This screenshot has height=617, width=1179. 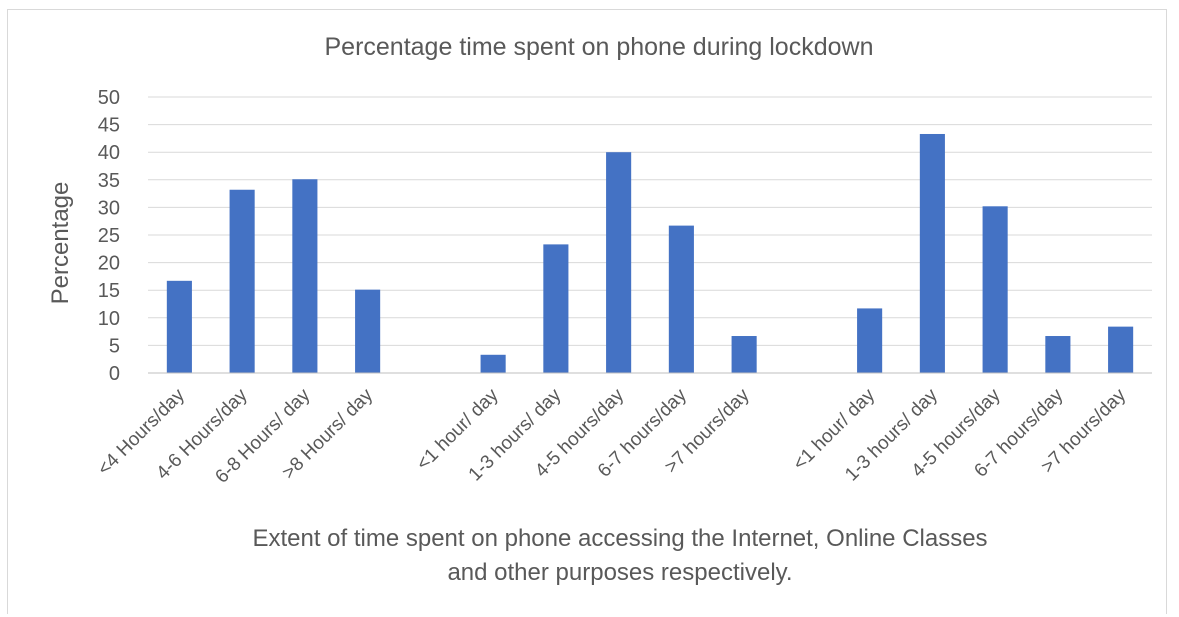 I want to click on y-tick-label: 35, so click(x=109, y=181).